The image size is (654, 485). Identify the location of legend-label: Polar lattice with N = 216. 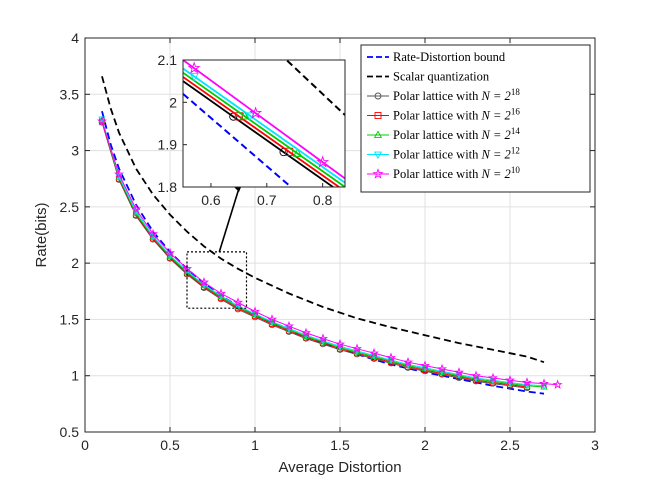
(456, 115).